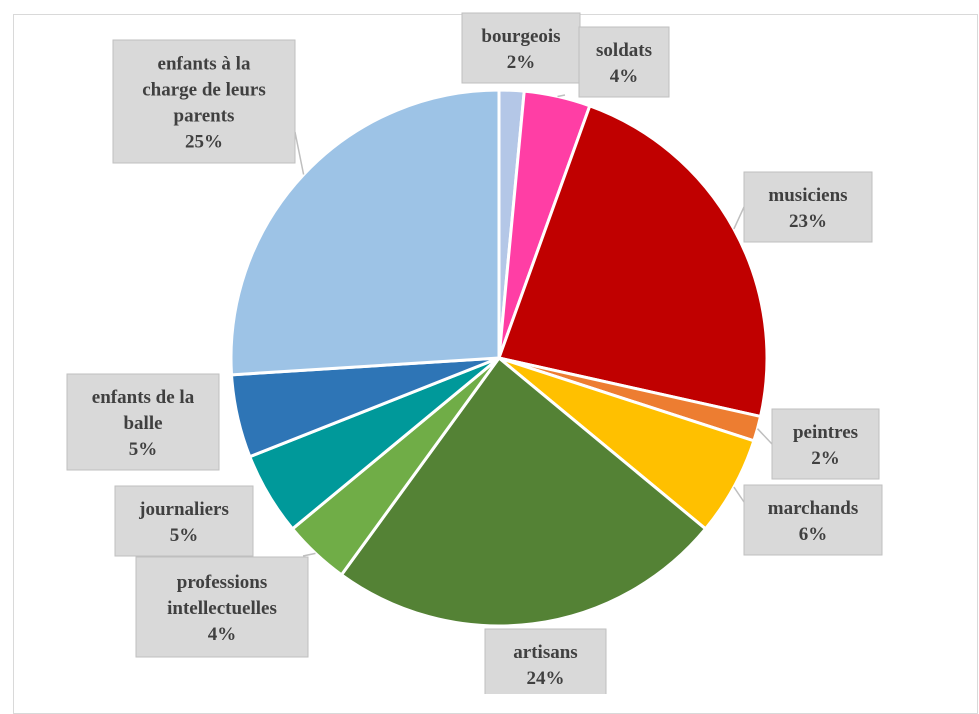  Describe the element at coordinates (825, 432) in the screenshot. I see `data-label-category: peintres` at that location.